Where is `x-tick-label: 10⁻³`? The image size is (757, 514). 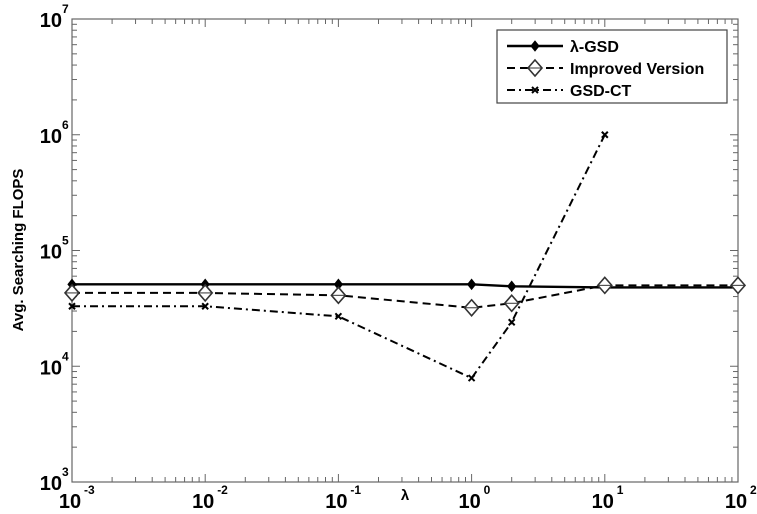 x-tick-label: 10⁻³ is located at coordinates (77, 498).